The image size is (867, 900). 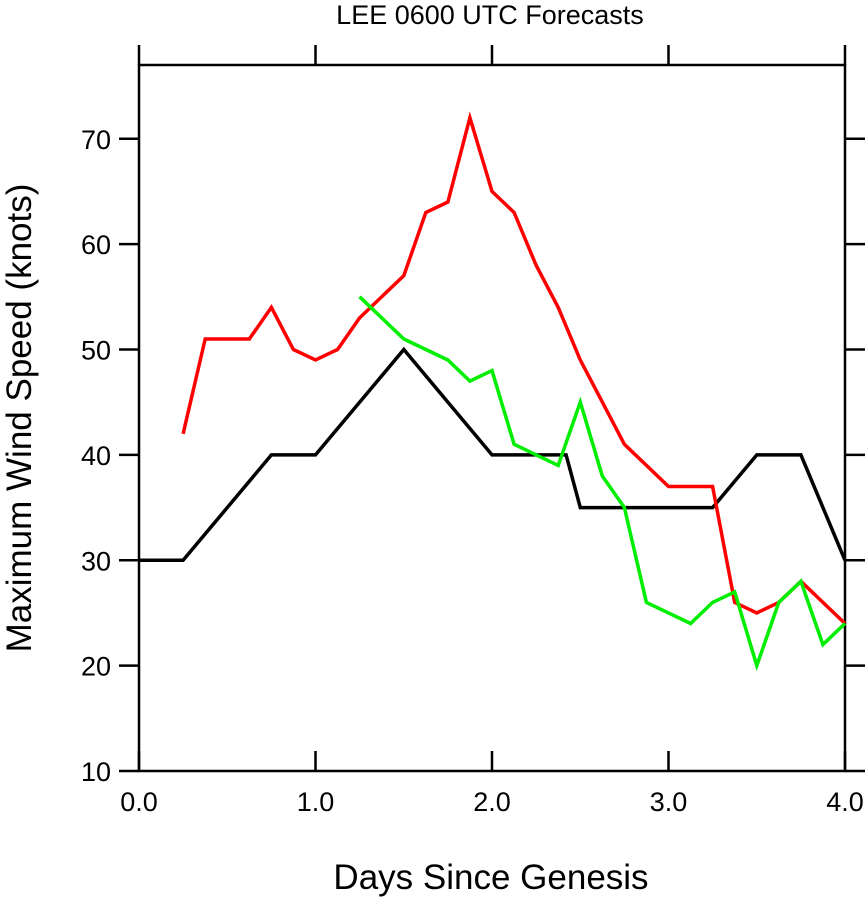 I want to click on y-tick-label: 10, so click(x=96, y=772).